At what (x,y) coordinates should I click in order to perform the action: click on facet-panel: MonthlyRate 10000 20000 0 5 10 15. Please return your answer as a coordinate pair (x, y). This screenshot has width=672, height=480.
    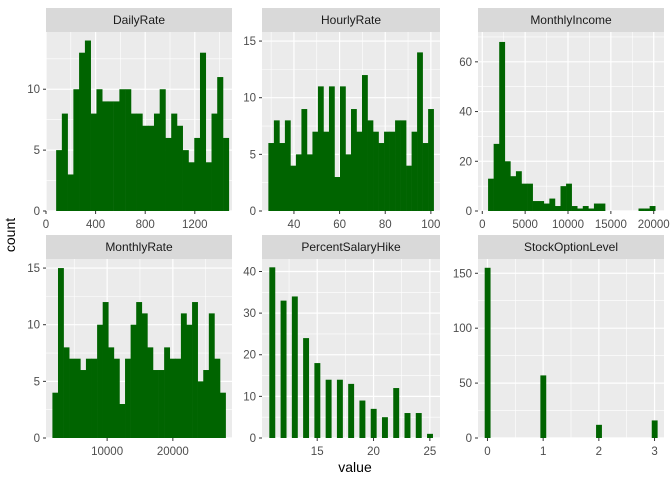
    Looking at the image, I should click on (129, 346).